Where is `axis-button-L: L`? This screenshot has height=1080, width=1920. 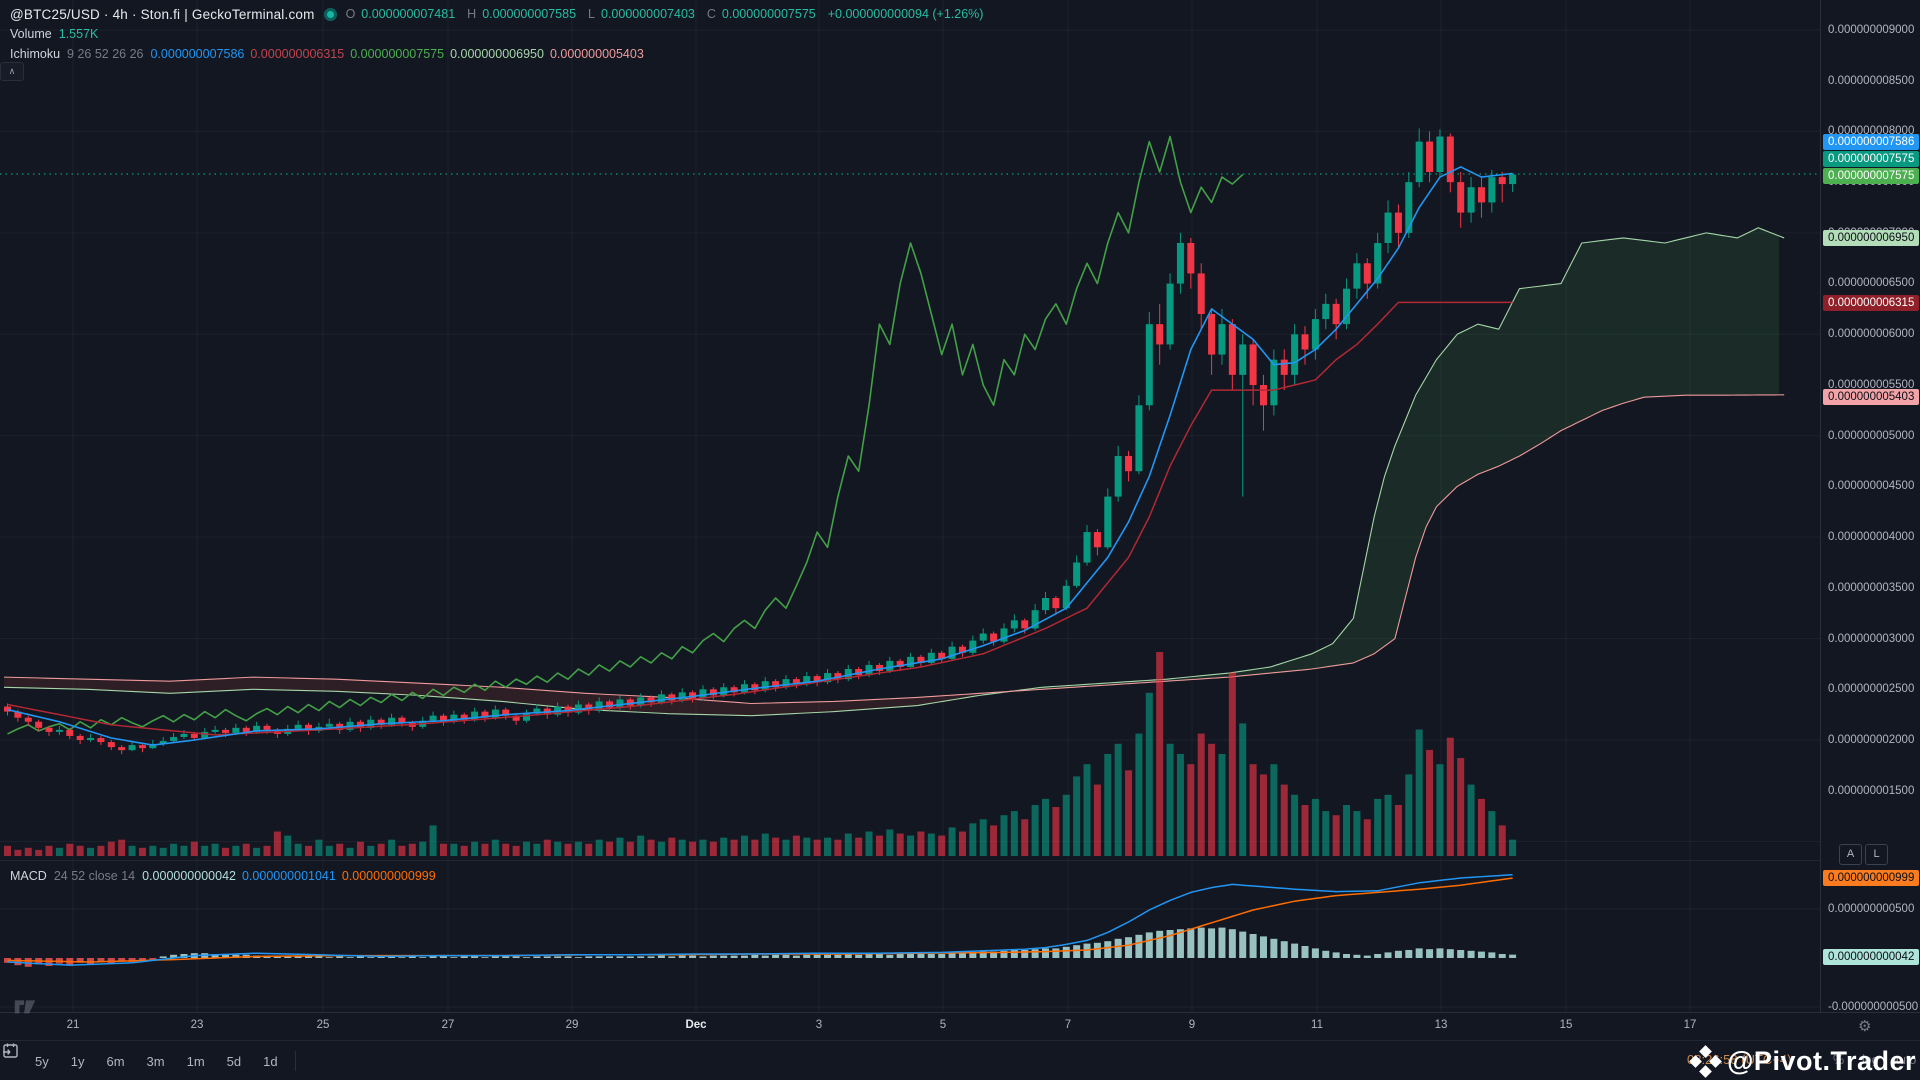
axis-button-L: L is located at coordinates (1876, 854).